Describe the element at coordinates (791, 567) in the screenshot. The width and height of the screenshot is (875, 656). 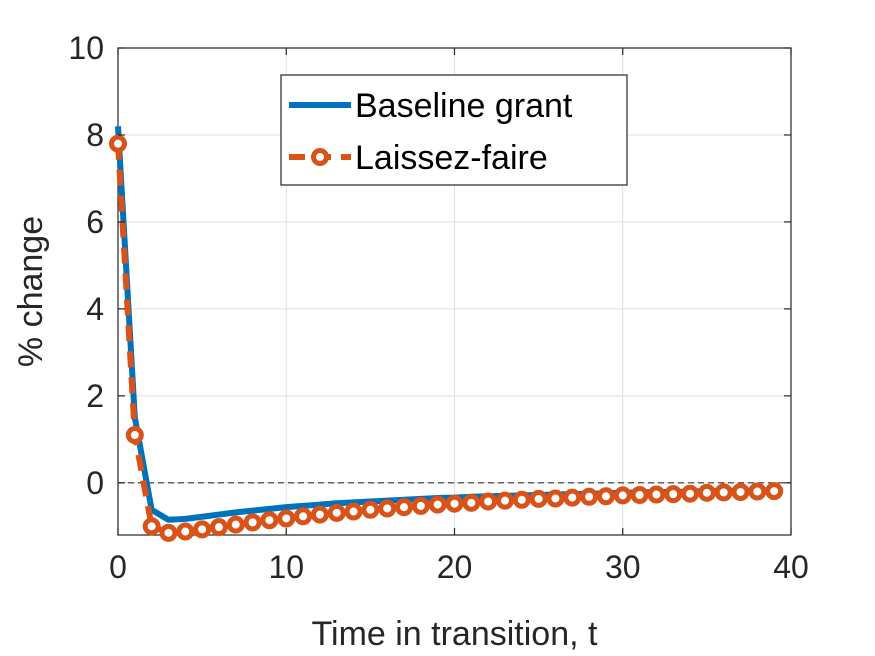
I see `x-tick-label: 40` at that location.